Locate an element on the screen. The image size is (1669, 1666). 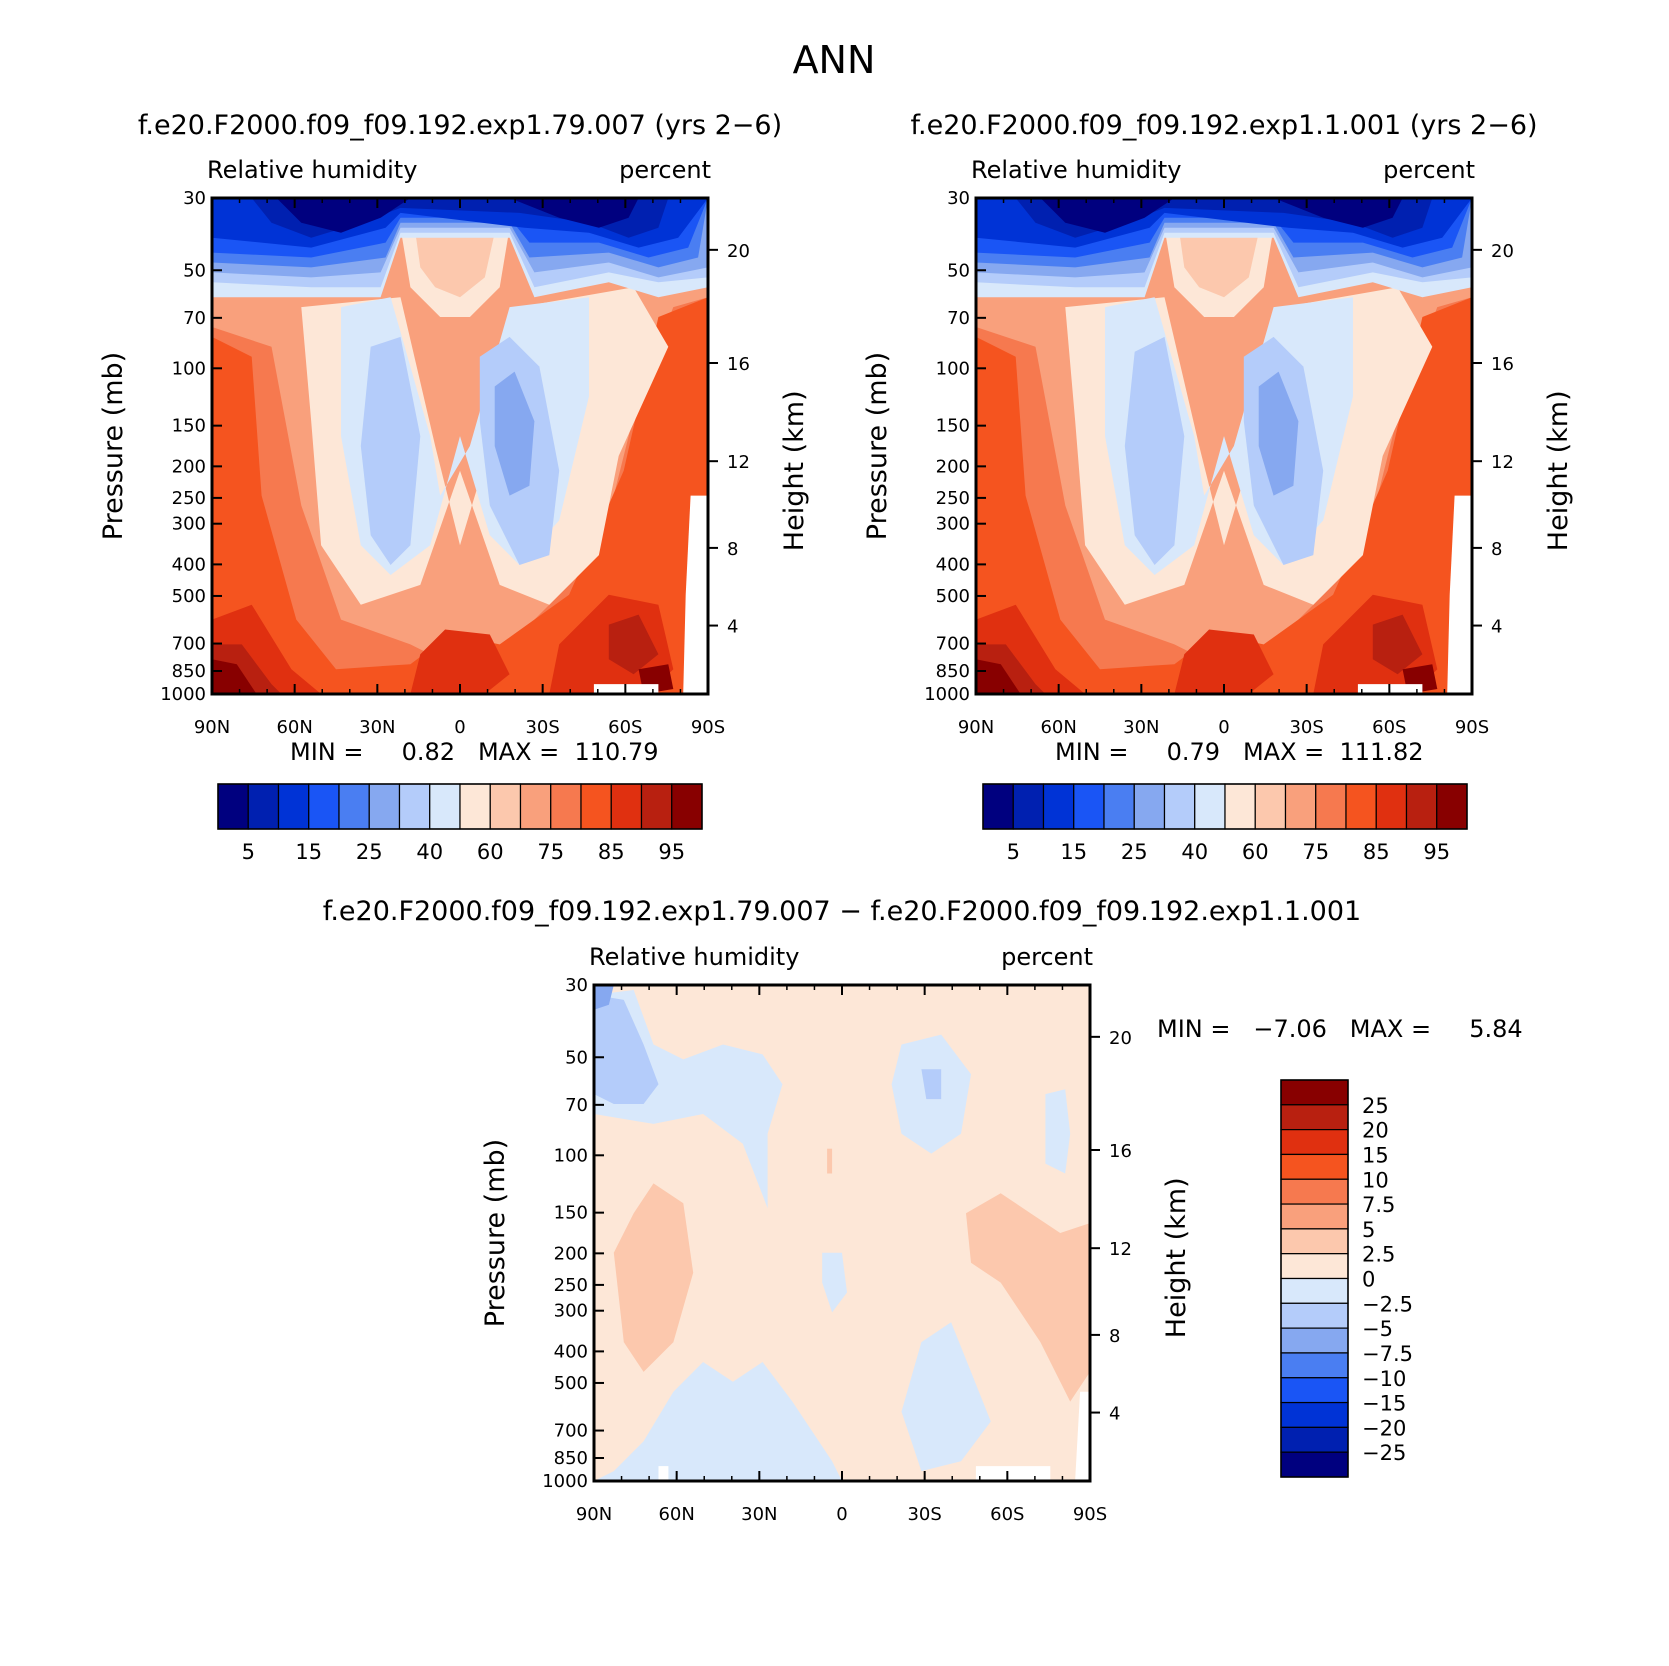
labelbar-label: 2.5 is located at coordinates (1378, 1255).